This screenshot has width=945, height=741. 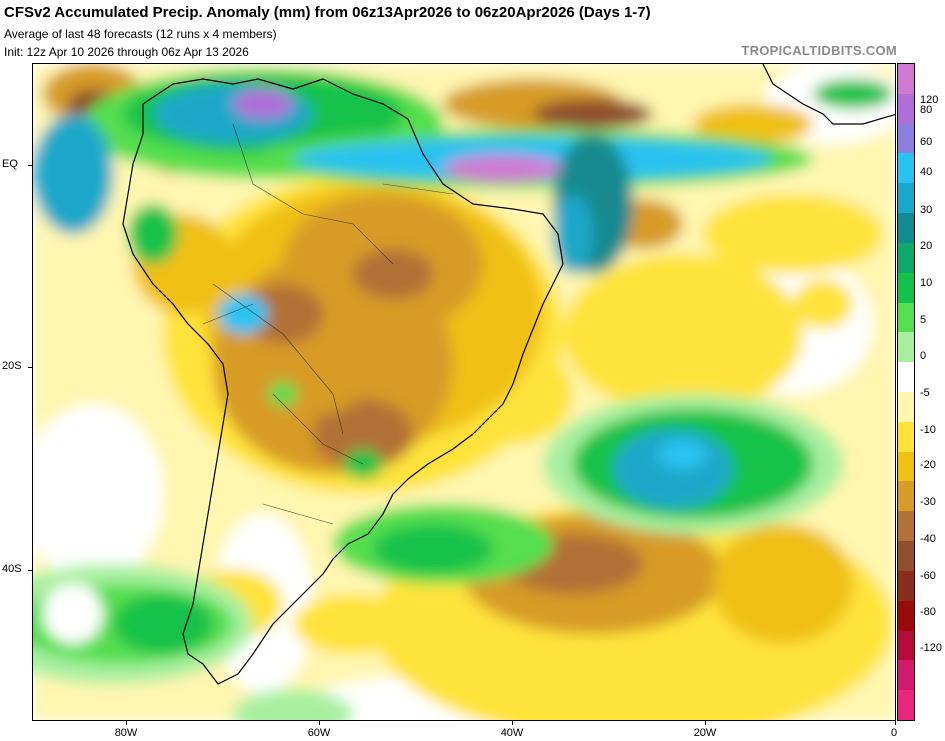 I want to click on lat-label-20s: 20S, so click(x=12, y=366).